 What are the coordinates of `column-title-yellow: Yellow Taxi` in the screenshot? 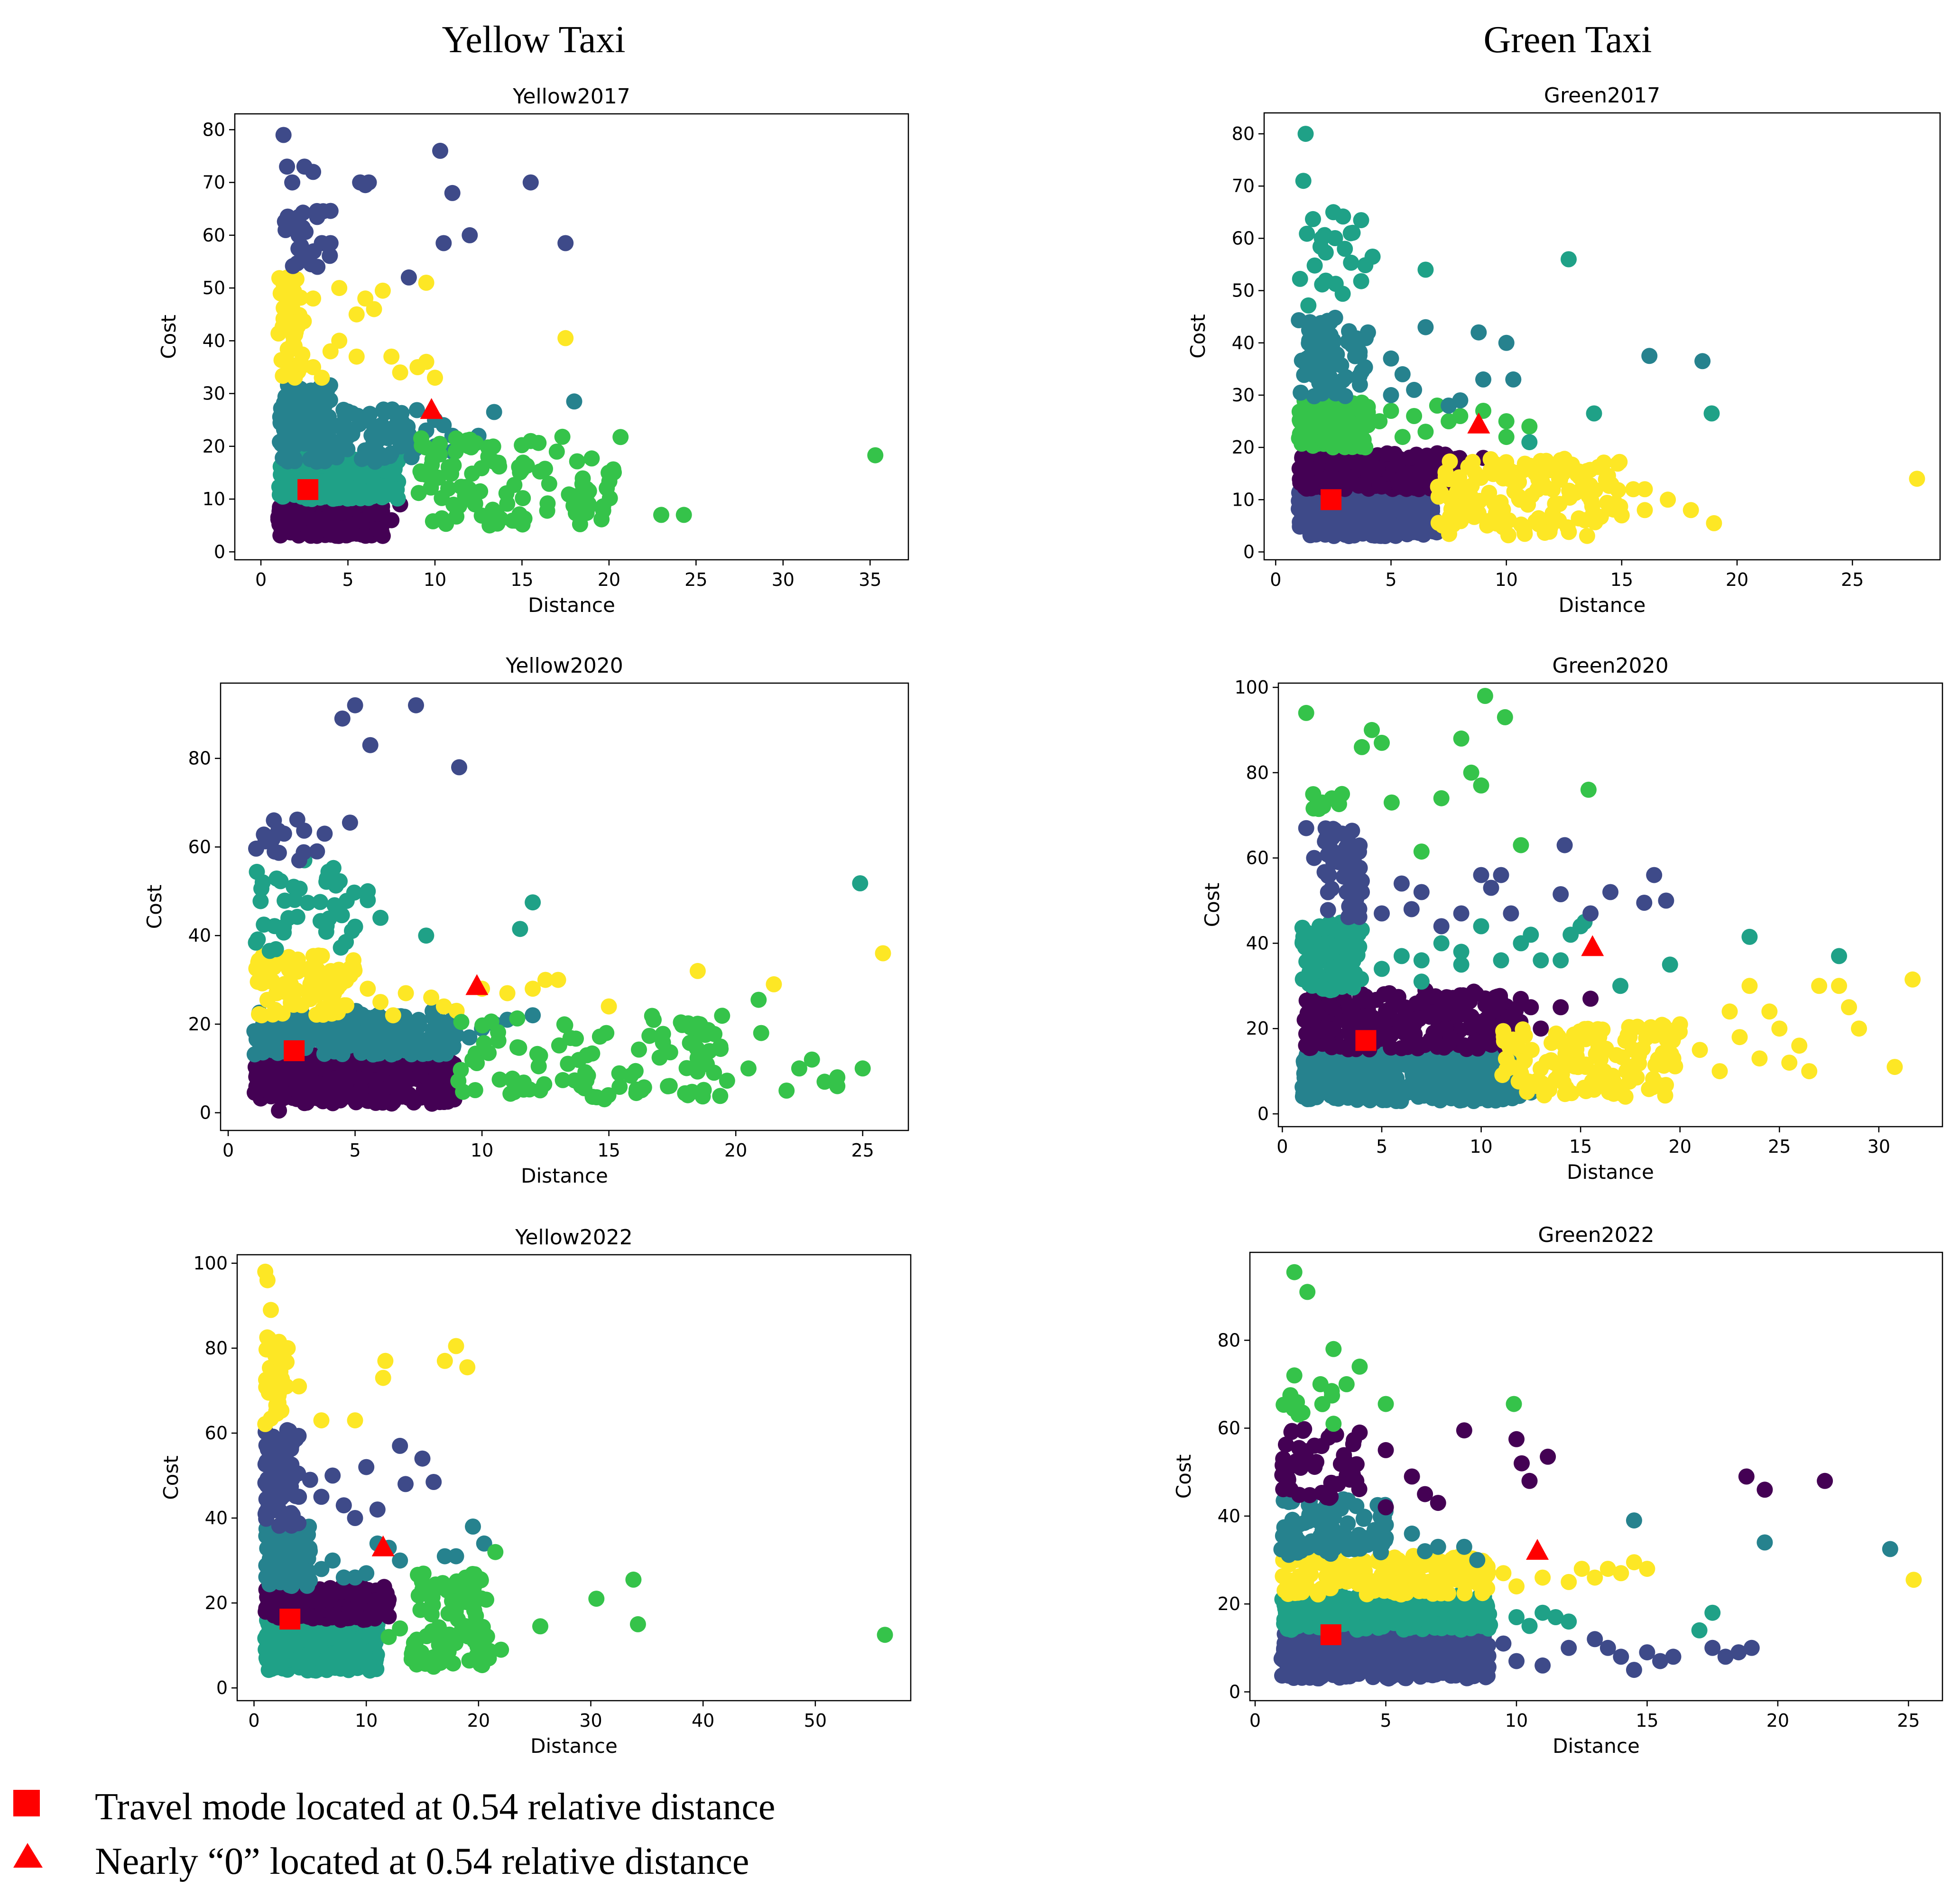 It's located at (533, 40).